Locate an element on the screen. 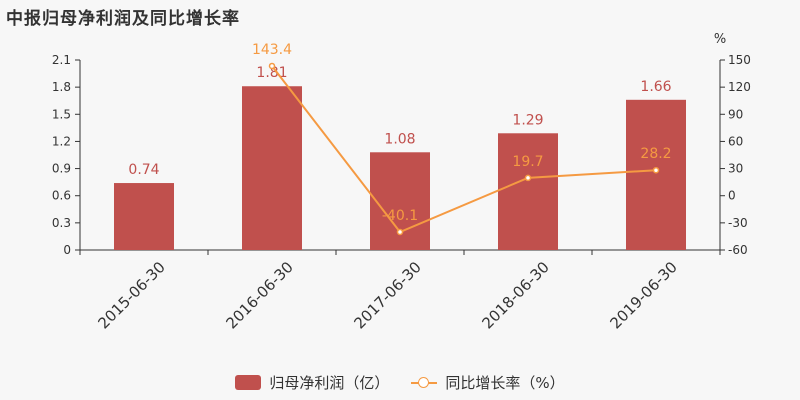 The height and width of the screenshot is (400, 800). y-right-tick-label: -60 is located at coordinates (738, 250).